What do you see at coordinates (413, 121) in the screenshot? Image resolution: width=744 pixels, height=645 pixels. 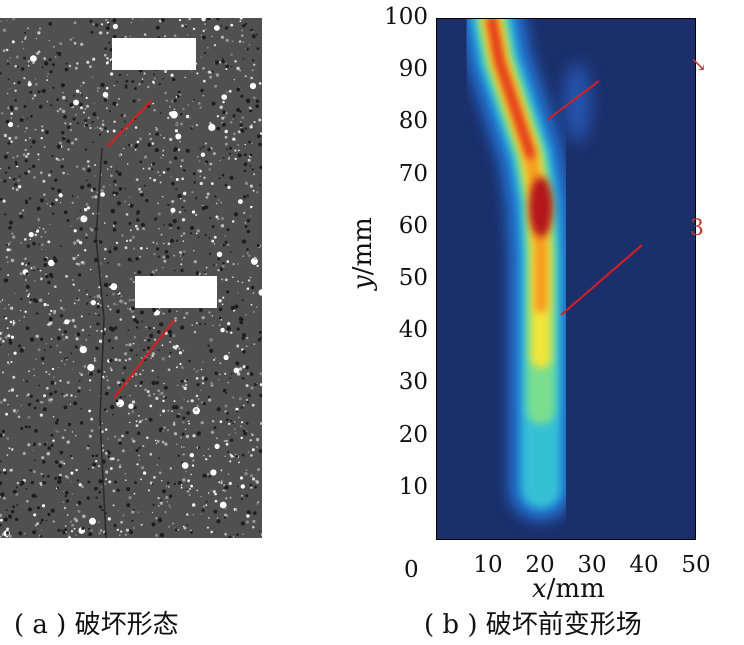 I see `y-tick-label: 80` at bounding box center [413, 121].